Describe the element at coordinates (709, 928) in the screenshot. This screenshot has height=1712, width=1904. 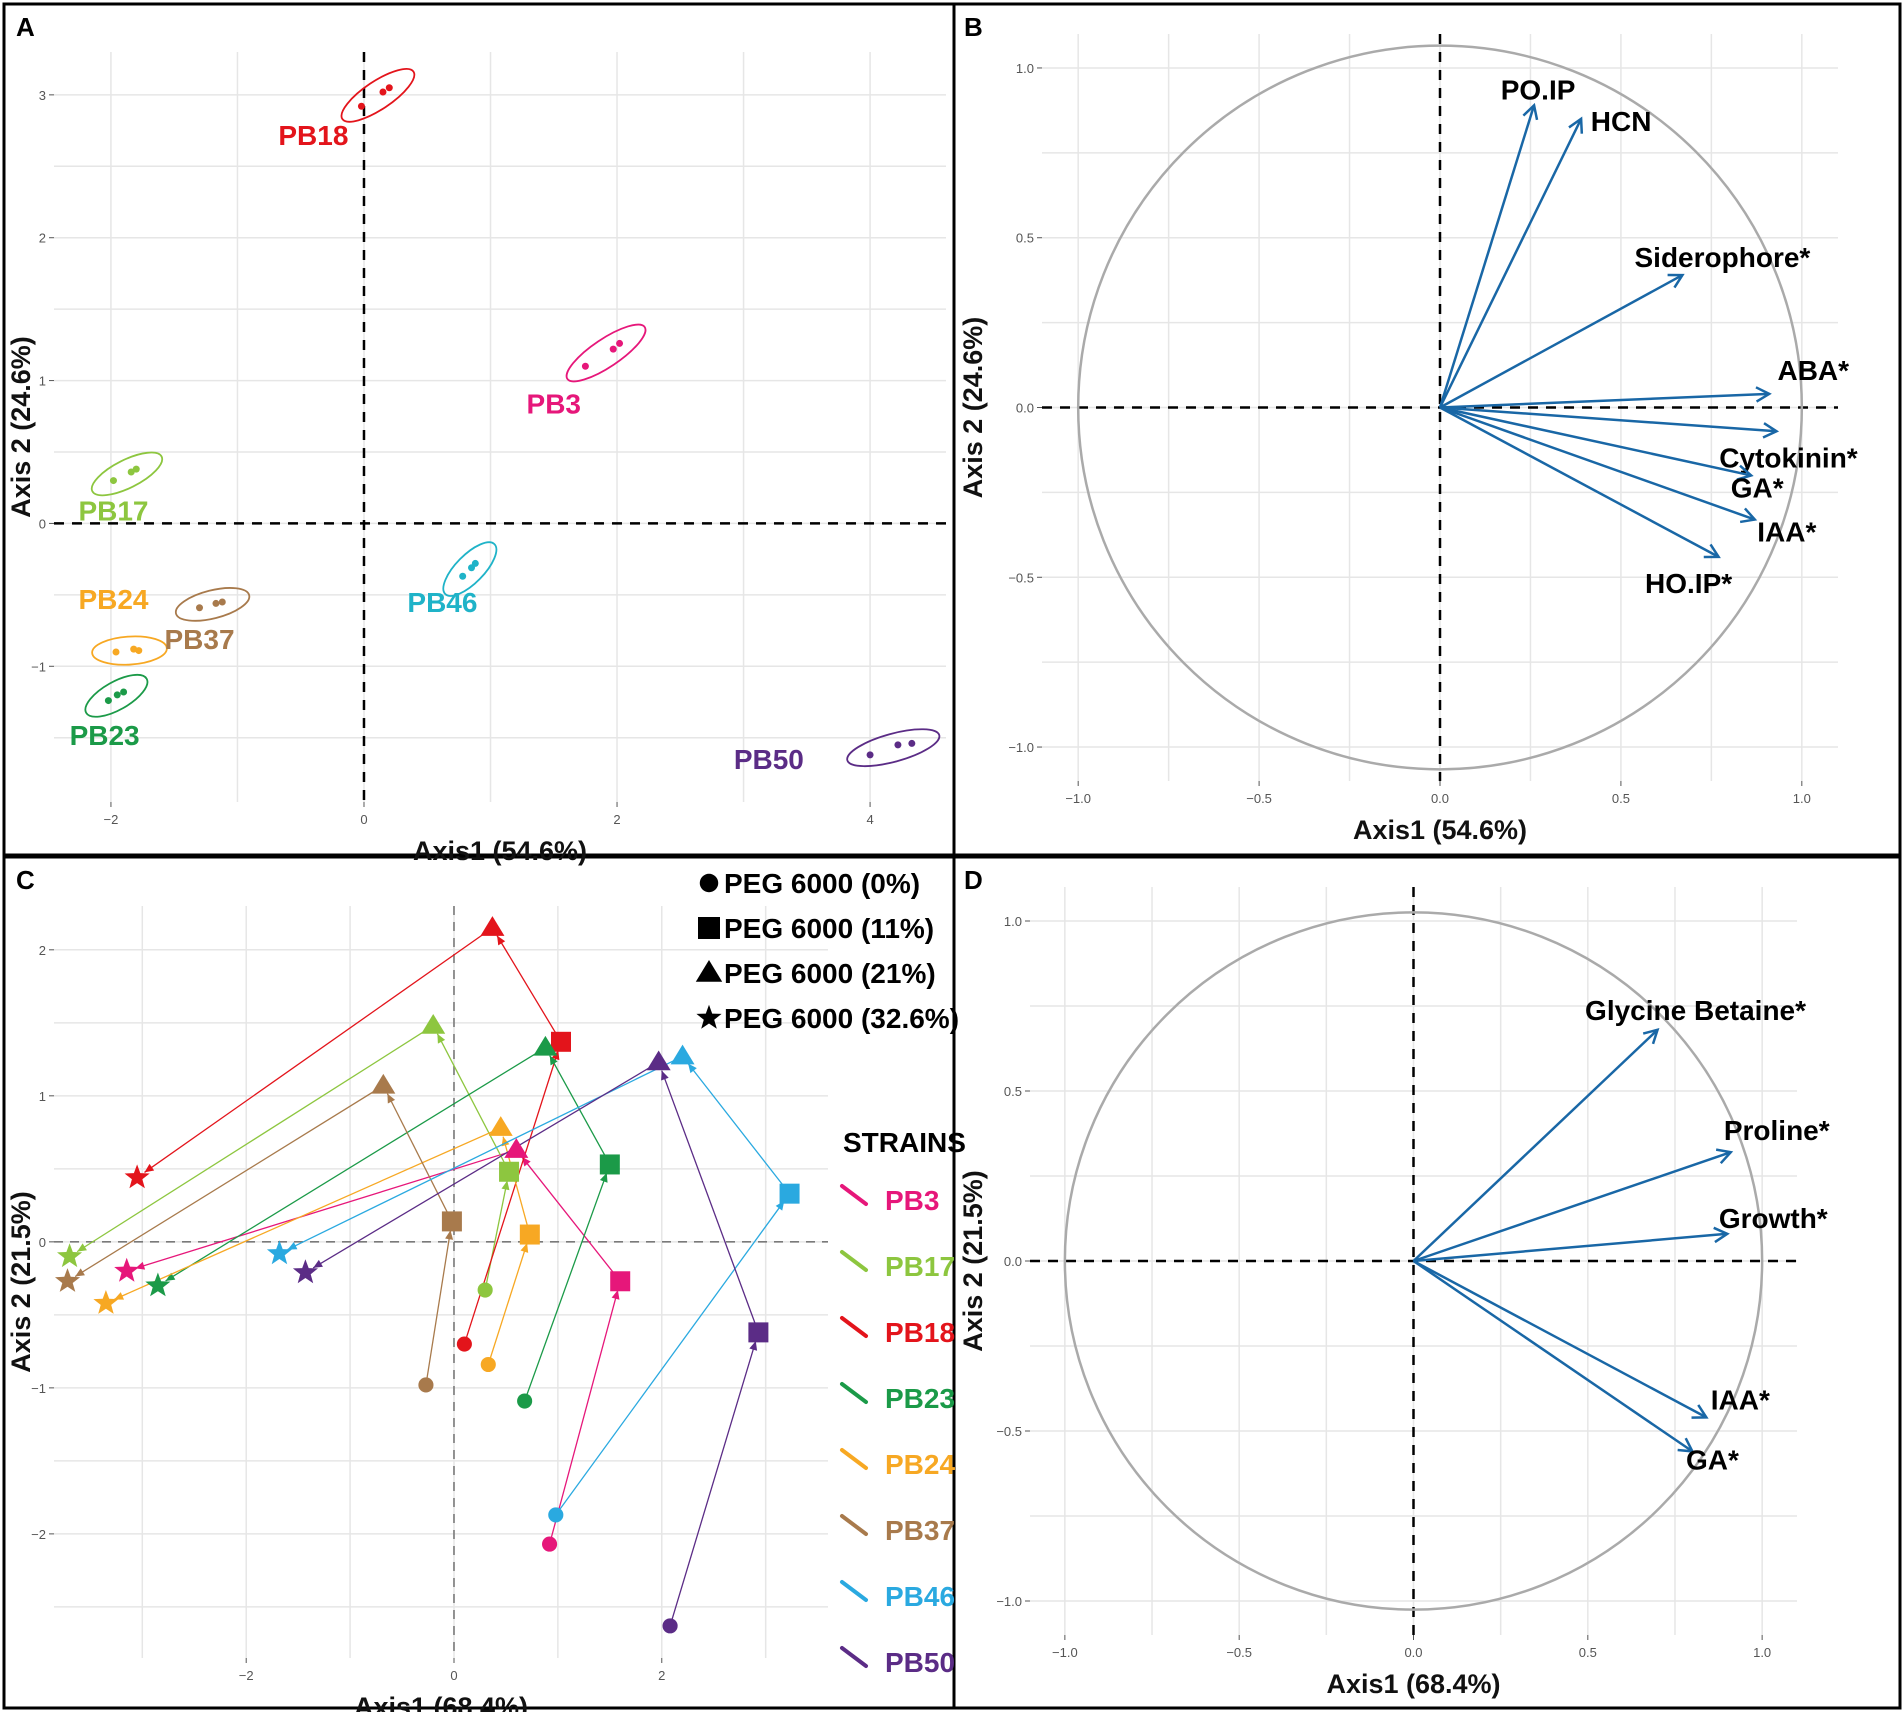
I see `legend-square-icon` at that location.